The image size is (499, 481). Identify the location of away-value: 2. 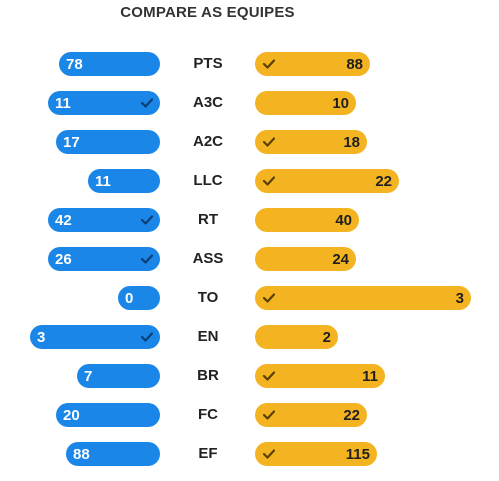
(326, 337).